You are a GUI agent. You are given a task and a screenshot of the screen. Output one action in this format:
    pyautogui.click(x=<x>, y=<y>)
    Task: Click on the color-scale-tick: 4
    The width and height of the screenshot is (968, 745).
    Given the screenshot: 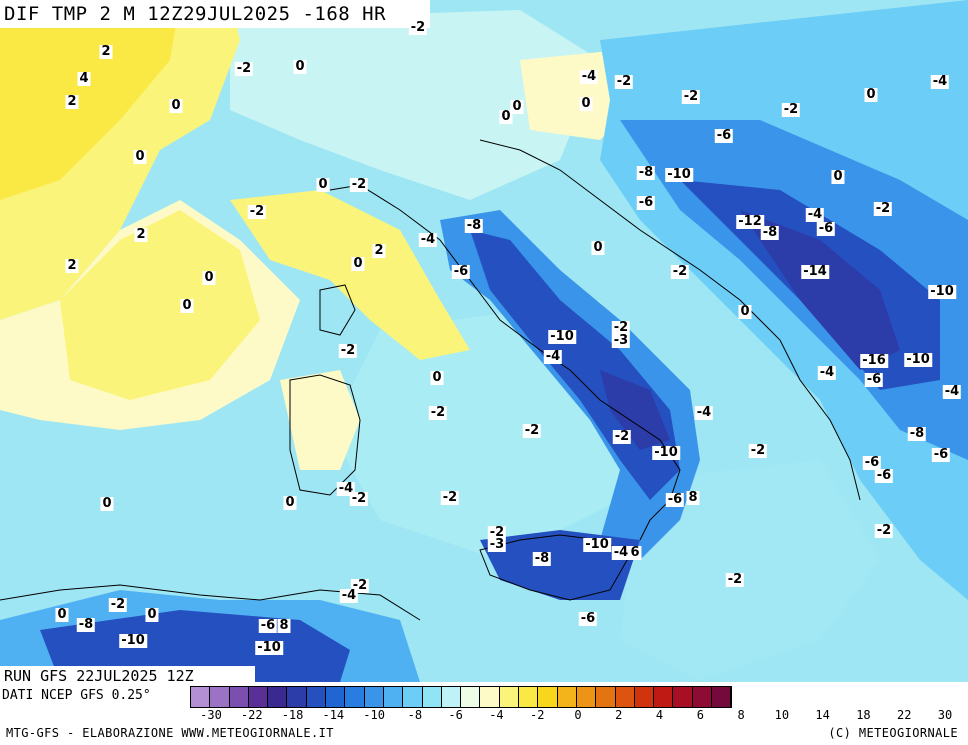 What is the action you would take?
    pyautogui.click(x=659, y=715)
    